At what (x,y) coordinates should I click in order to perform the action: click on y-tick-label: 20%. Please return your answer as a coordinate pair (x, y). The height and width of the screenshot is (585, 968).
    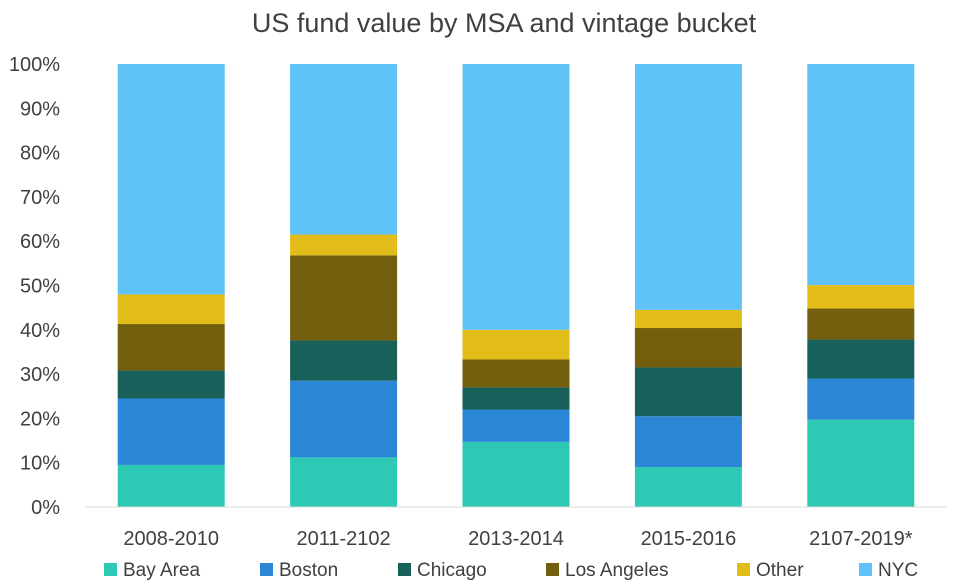
    Looking at the image, I should click on (40, 419).